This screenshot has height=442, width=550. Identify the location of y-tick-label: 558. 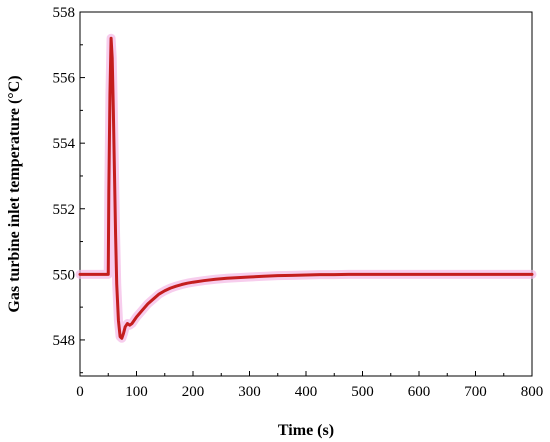
(64, 13).